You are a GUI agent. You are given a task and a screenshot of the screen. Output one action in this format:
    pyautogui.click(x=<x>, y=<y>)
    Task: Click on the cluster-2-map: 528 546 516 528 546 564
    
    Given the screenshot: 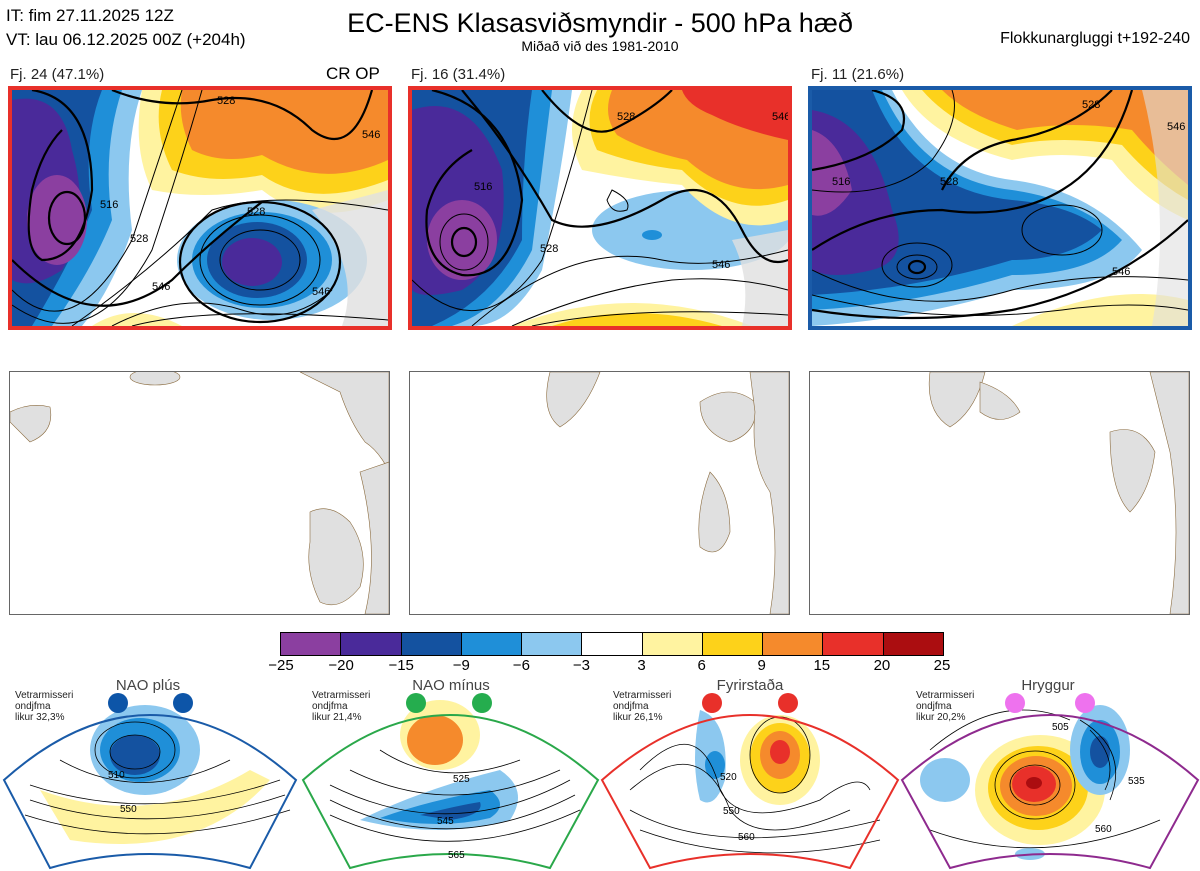 What is the action you would take?
    pyautogui.click(x=600, y=208)
    